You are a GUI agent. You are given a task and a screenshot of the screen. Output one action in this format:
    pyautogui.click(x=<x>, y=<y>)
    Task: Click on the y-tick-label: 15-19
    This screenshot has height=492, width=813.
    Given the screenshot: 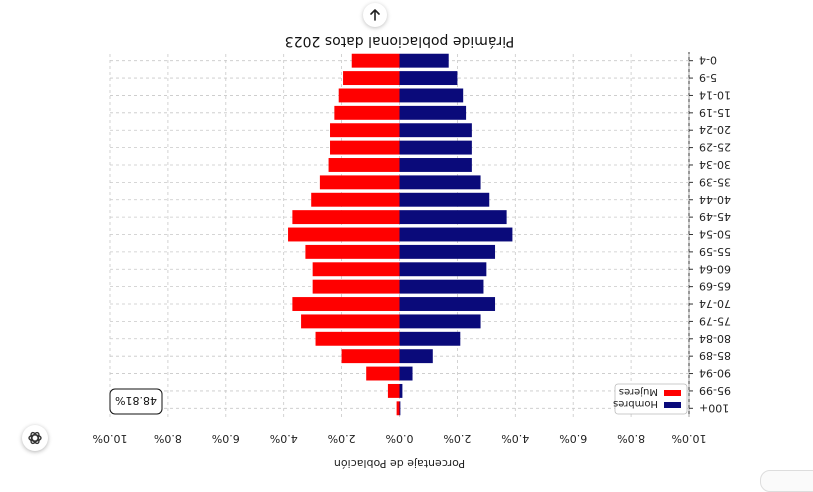 What is the action you would take?
    pyautogui.click(x=715, y=112)
    